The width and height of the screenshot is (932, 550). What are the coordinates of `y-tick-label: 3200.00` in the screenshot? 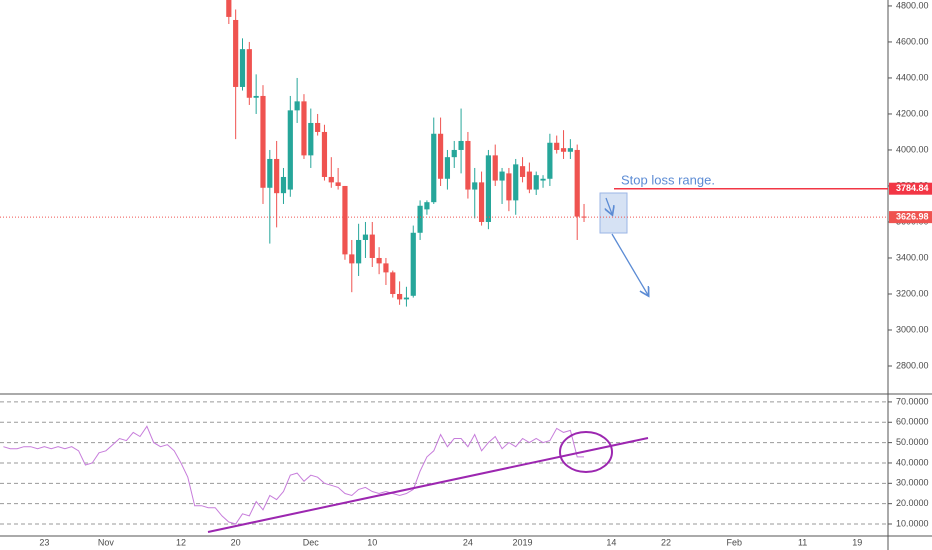 It's located at (912, 293).